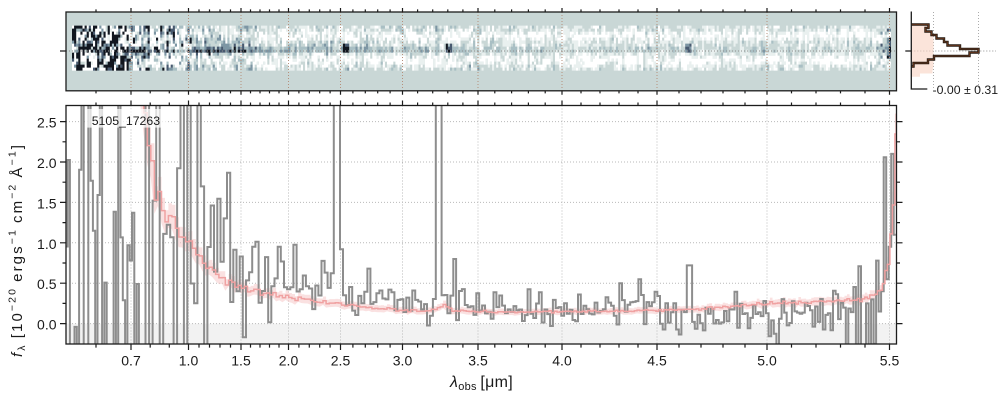  I want to click on svg-text: 4.5, so click(657, 361).